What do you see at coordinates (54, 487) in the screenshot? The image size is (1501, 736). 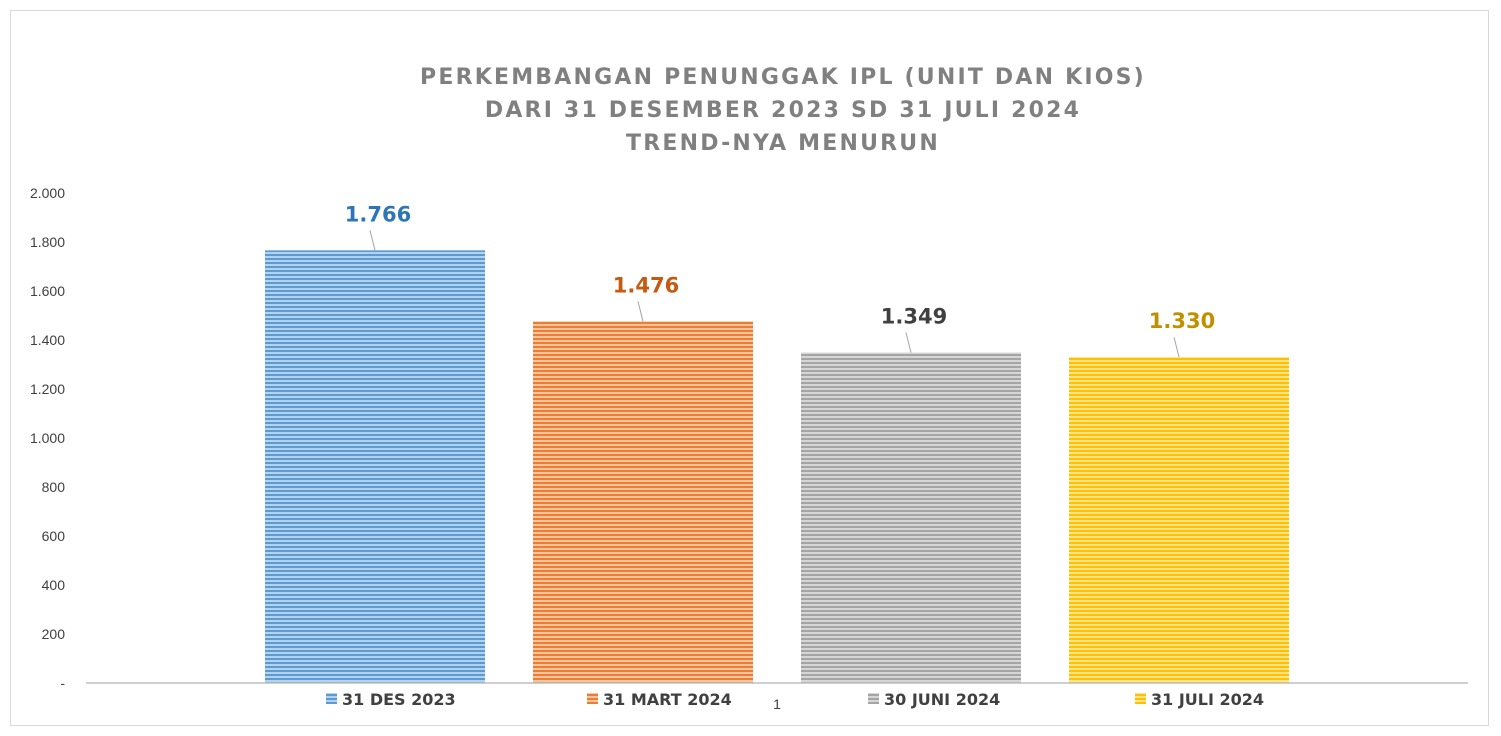 I see `y-tick-label: 800` at bounding box center [54, 487].